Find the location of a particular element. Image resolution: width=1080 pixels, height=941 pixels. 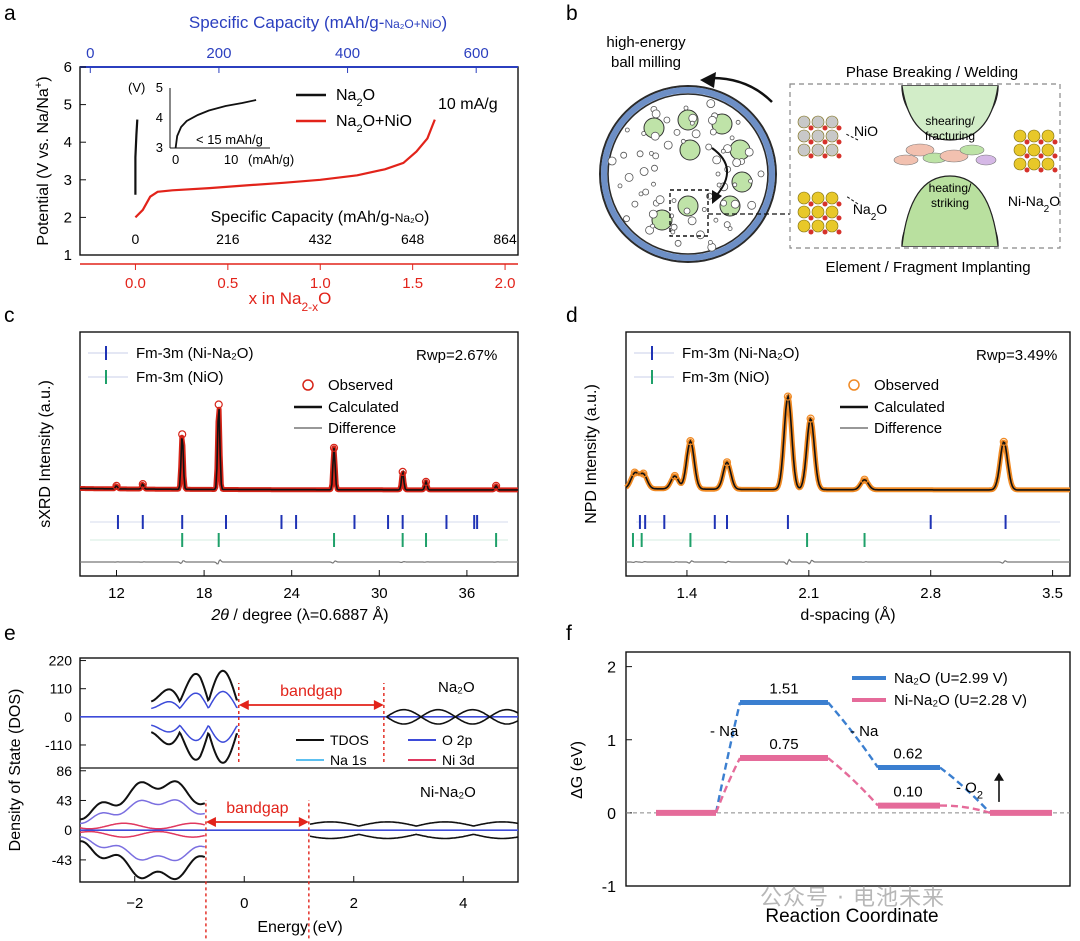

inner-arrow is located at coordinates (719, 172).